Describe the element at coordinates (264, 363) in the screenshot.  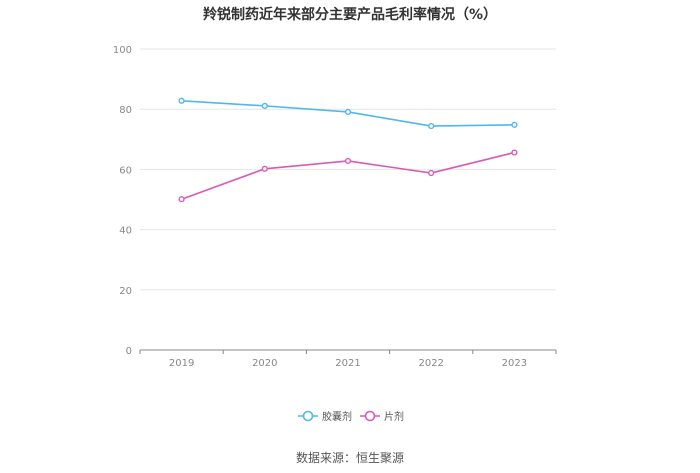
I see `x-tick-label: 2020` at that location.